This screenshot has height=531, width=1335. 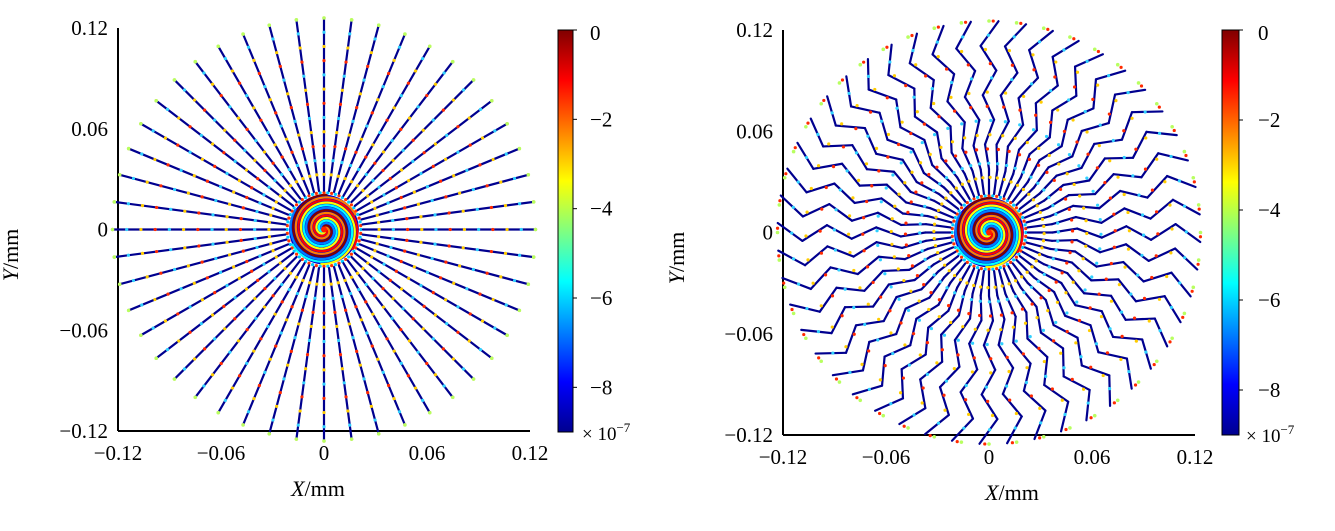 I want to click on y-tick-label: −0.12, so click(x=83, y=431).